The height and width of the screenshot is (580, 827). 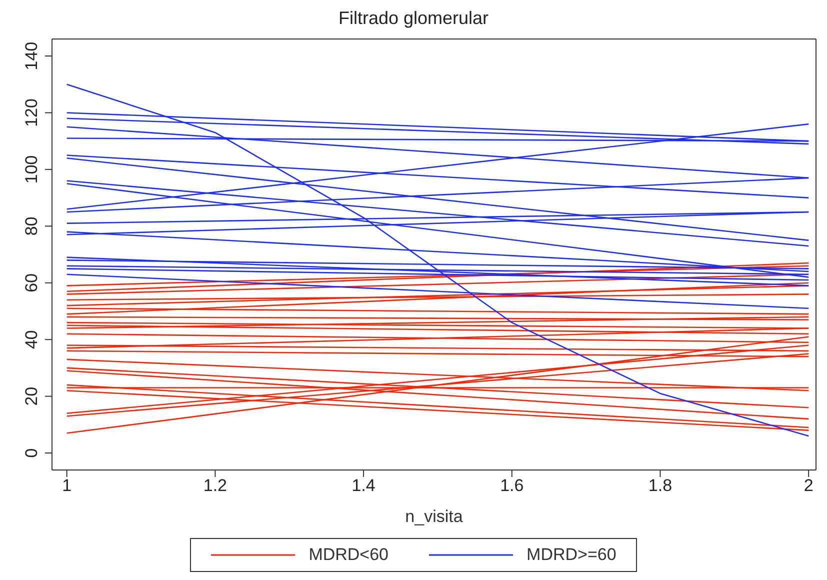 I want to click on y-tick-label: 60, so click(x=31, y=282).